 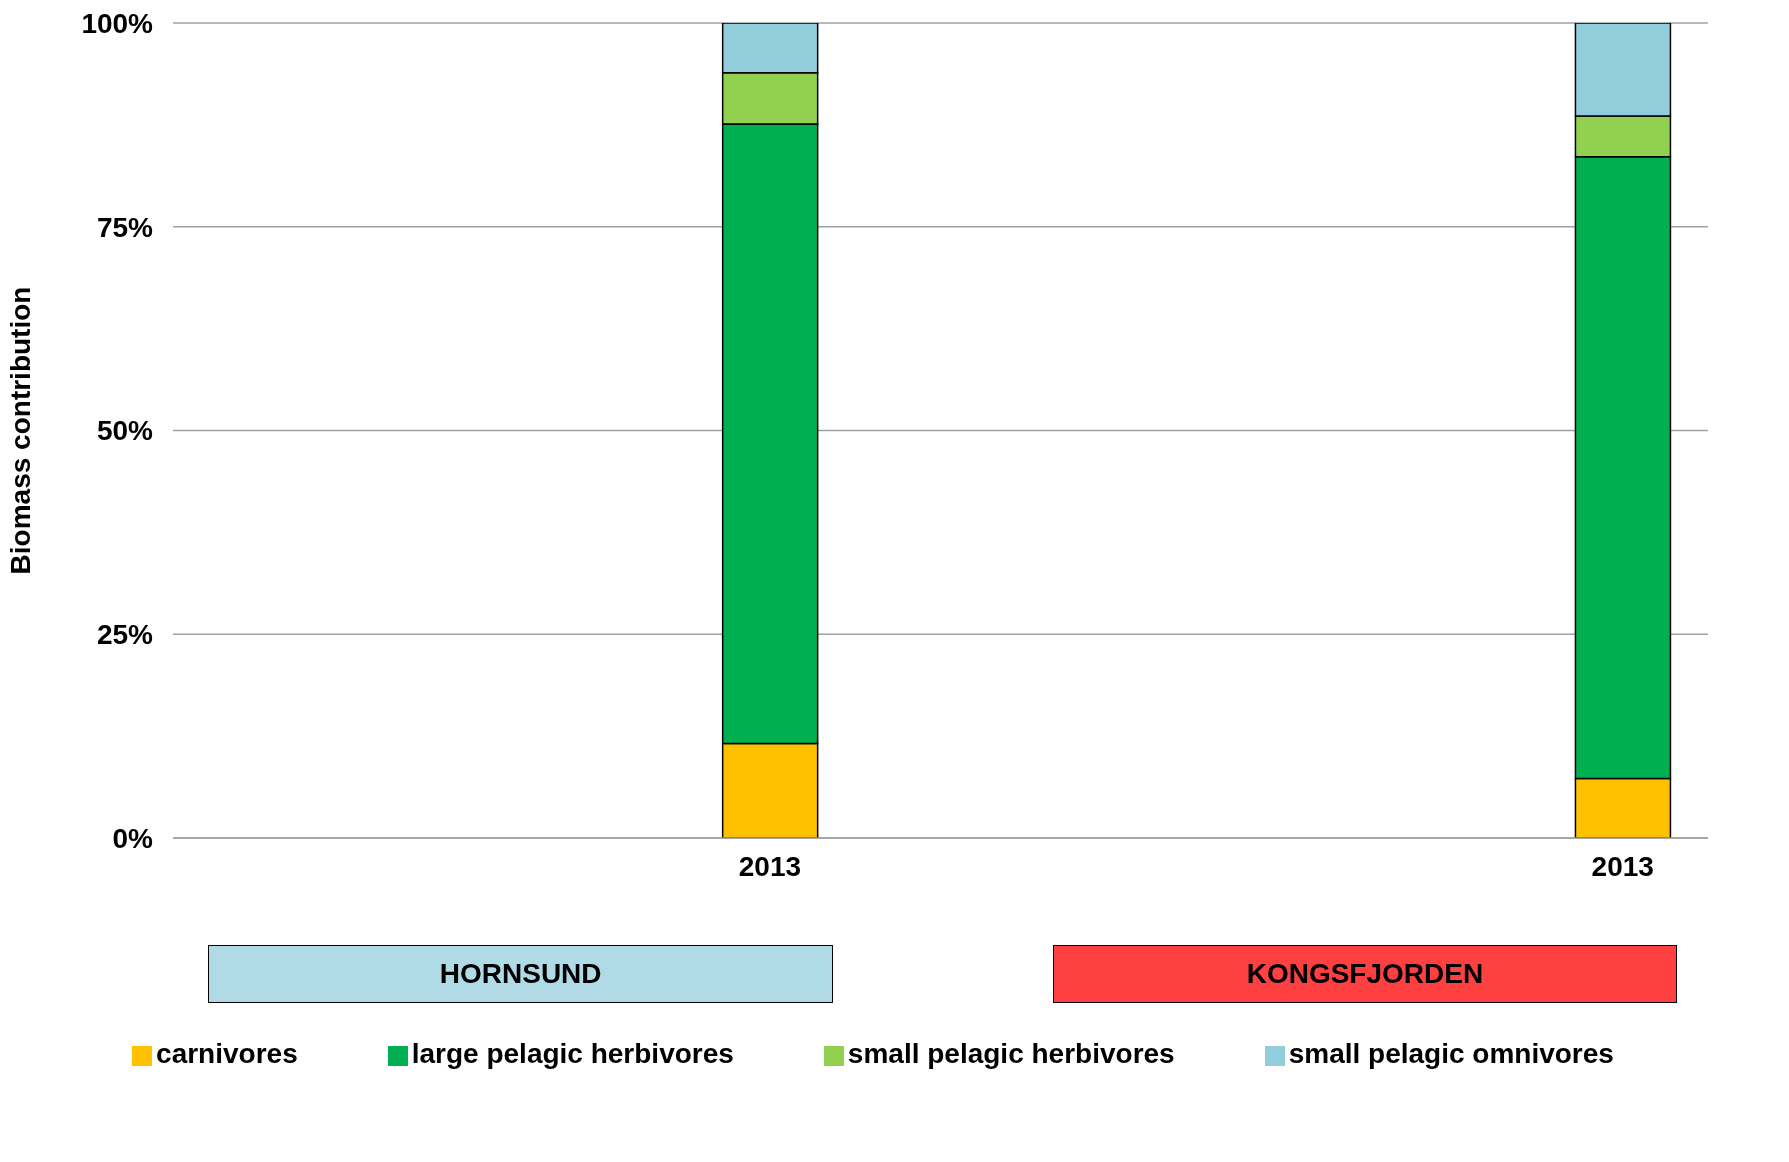 I want to click on site-label-box: HORNSUND, so click(x=521, y=974).